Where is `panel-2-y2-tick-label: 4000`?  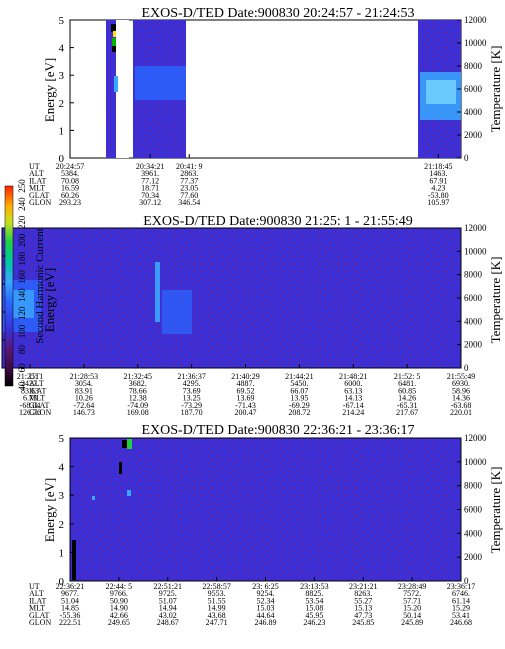 panel-2-y2-tick-label: 4000 is located at coordinates (473, 321).